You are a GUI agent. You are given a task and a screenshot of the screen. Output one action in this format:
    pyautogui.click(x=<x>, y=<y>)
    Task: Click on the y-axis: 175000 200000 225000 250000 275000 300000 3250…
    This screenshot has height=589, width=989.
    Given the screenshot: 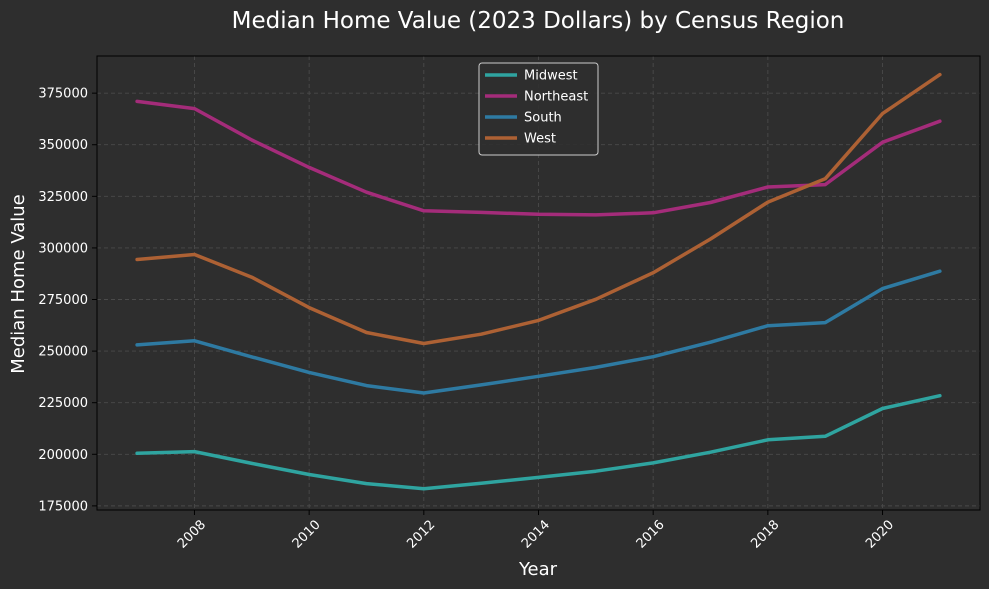 What is the action you would take?
    pyautogui.click(x=67, y=300)
    